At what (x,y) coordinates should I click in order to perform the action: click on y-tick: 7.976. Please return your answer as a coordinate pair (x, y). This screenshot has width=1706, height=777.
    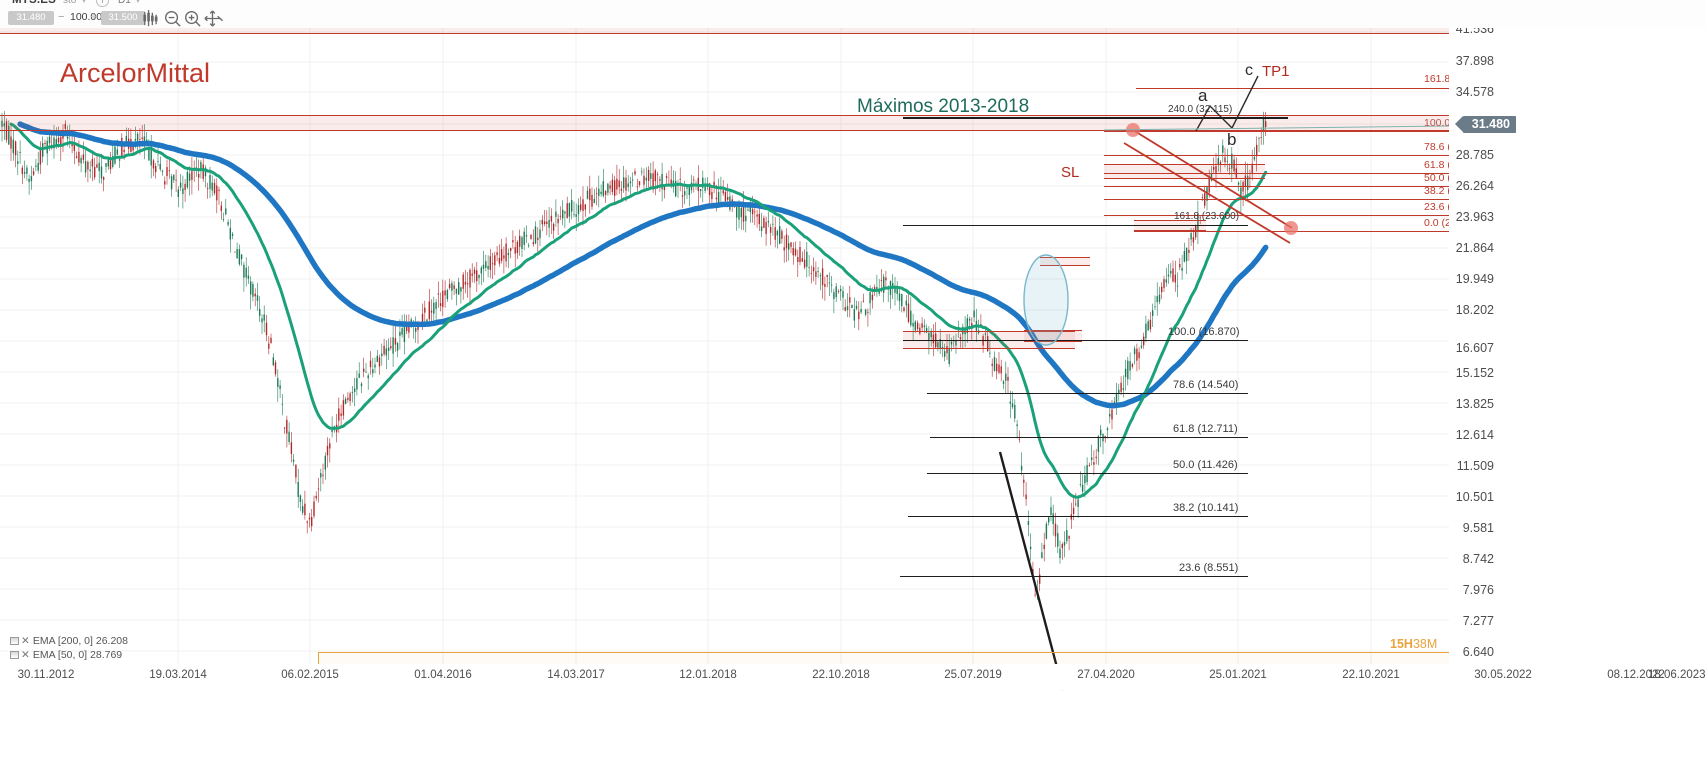
    Looking at the image, I should click on (1478, 590).